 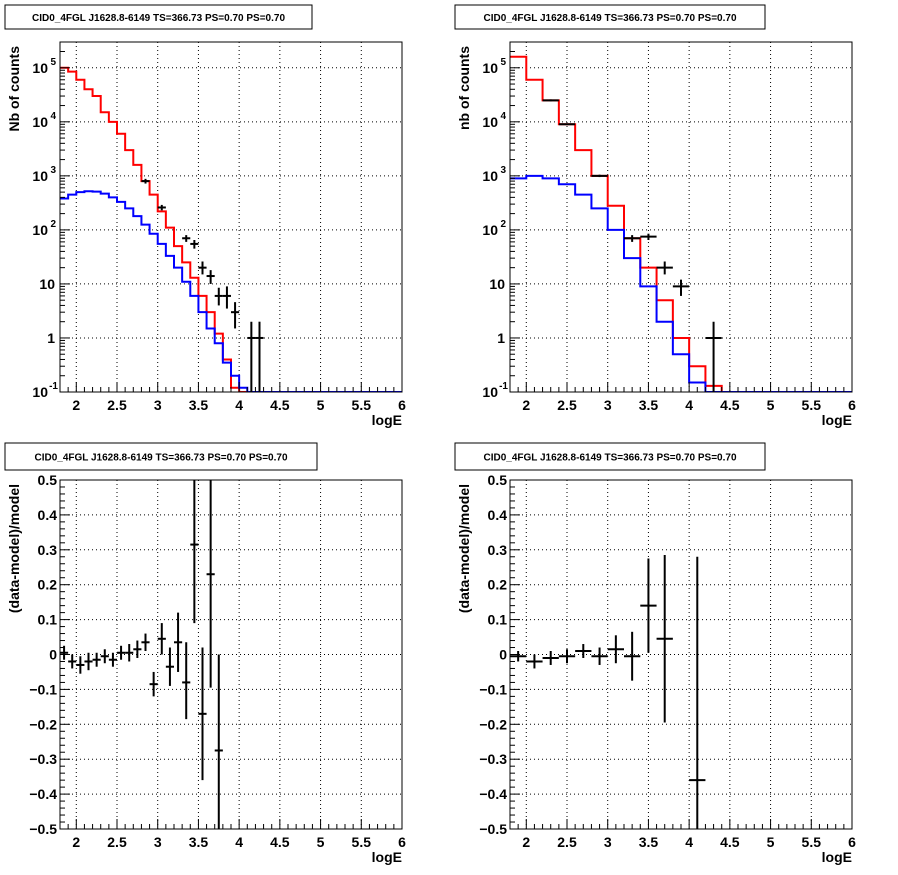 What do you see at coordinates (567, 842) in the screenshot?
I see `x-tick-label: 2.5` at bounding box center [567, 842].